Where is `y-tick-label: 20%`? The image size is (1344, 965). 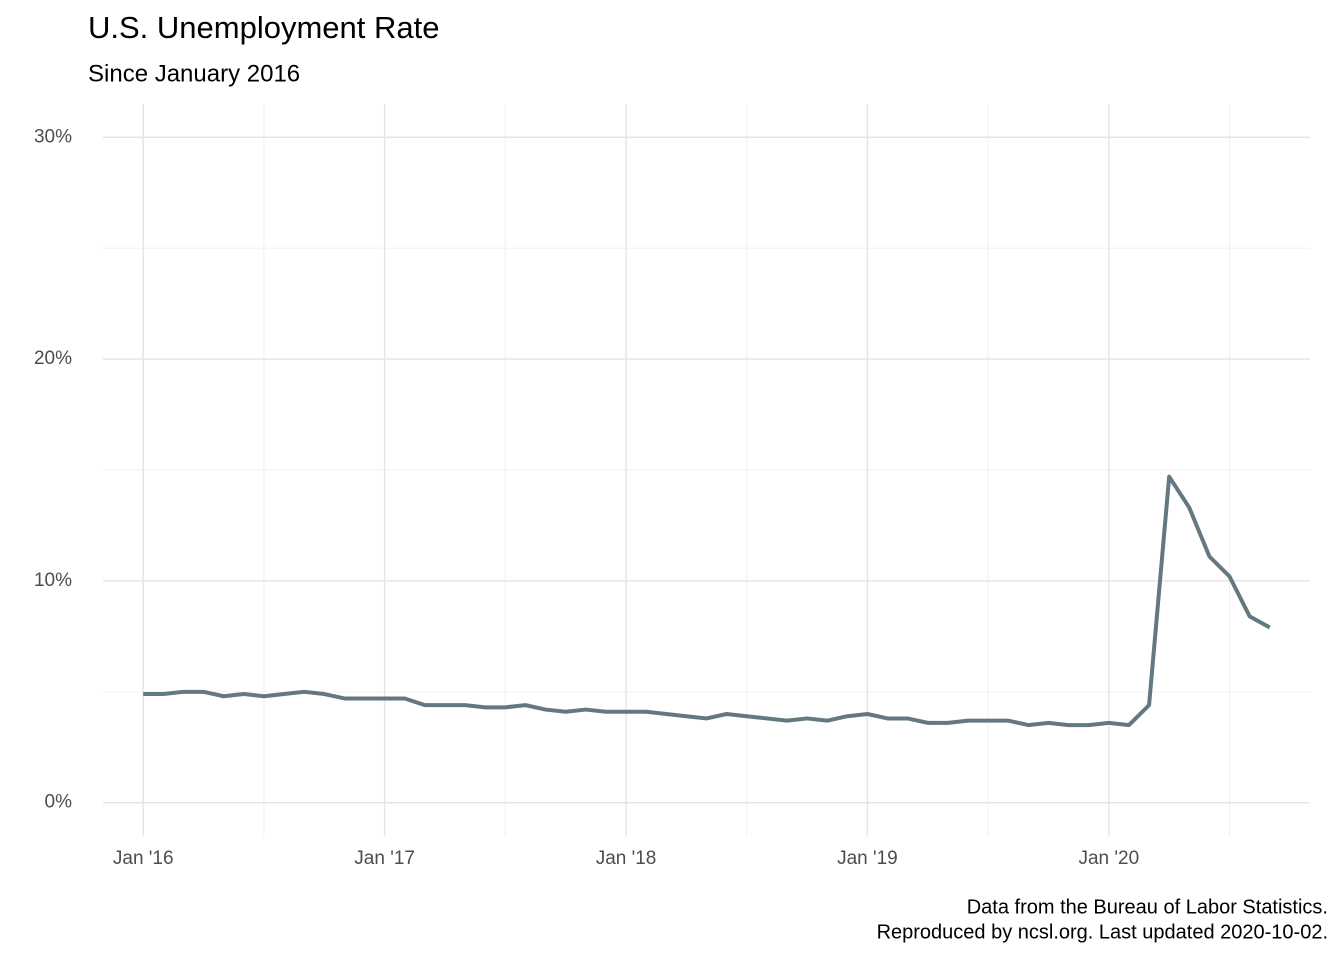 y-tick-label: 20% is located at coordinates (53, 358).